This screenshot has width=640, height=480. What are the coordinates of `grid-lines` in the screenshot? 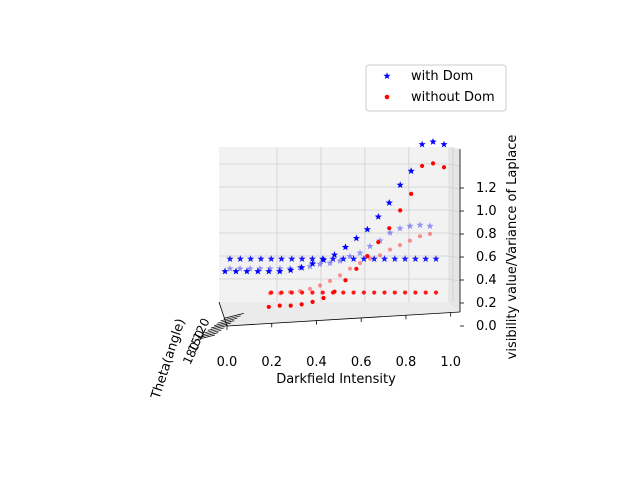 It's located at (340, 224).